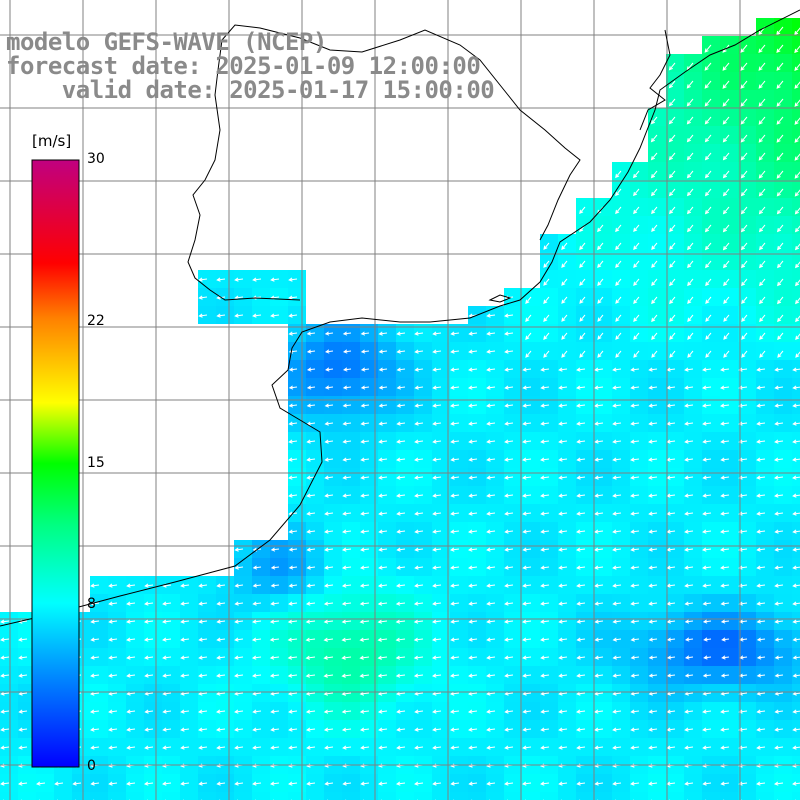 Image resolution: width=800 pixels, height=800 pixels. Describe the element at coordinates (96, 320) in the screenshot. I see `colorbar-tick-22: 22` at that location.